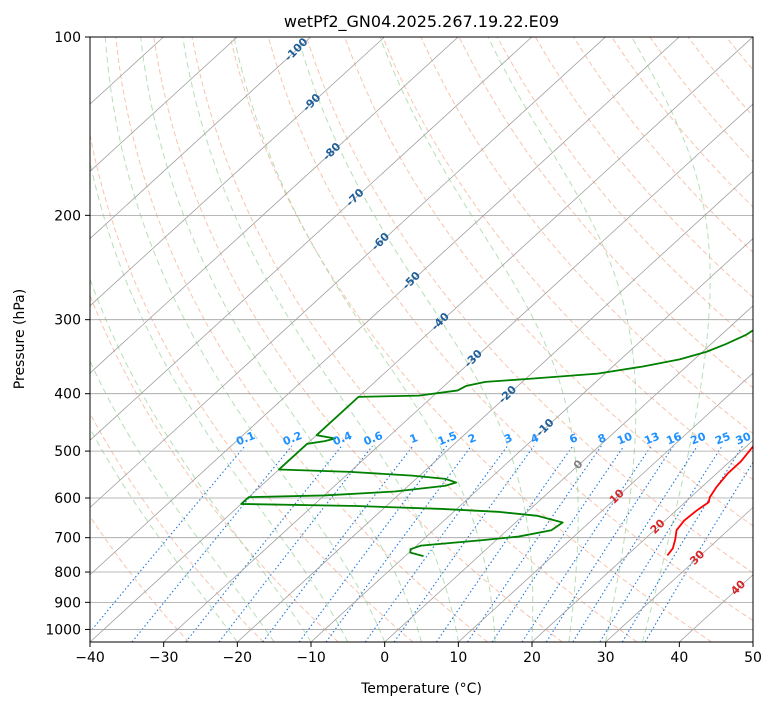  What do you see at coordinates (743, 439) in the screenshot?
I see `mixing-ratio-label: 30` at bounding box center [743, 439].